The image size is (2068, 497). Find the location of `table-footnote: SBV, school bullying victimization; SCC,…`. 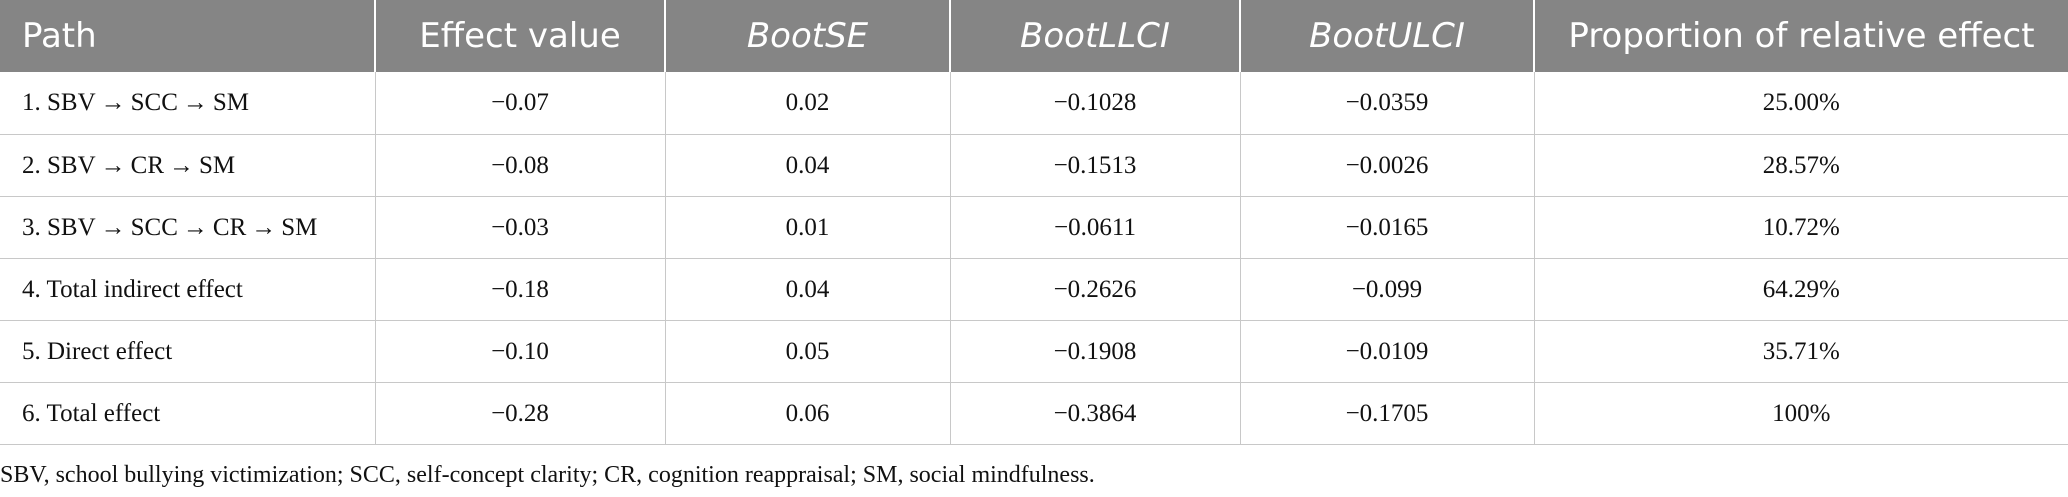

table-footnote: SBV, school bullying victimization; SCC,… is located at coordinates (547, 475).